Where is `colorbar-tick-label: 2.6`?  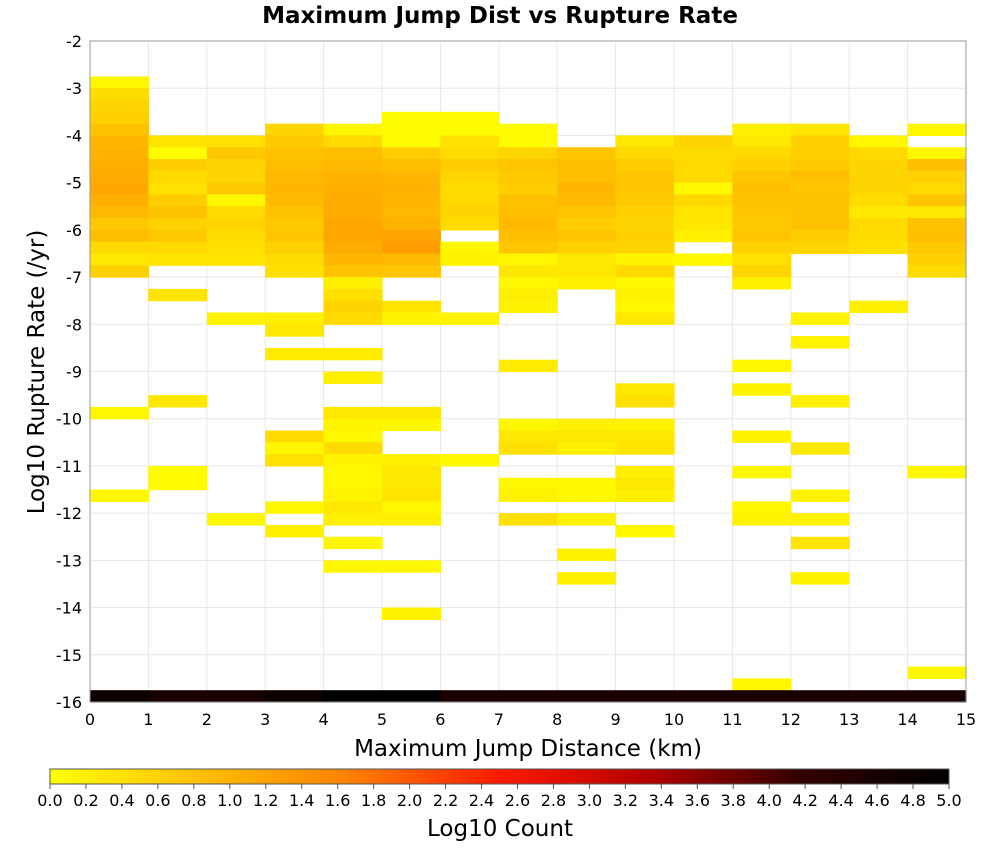
colorbar-tick-label: 2.6 is located at coordinates (517, 800).